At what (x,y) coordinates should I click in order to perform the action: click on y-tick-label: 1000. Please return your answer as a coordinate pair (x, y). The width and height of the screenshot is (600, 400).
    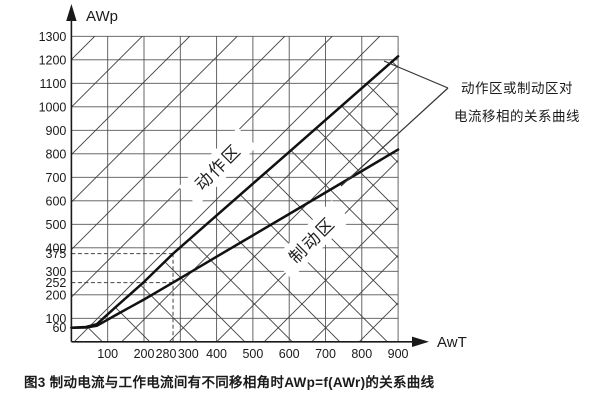
    Looking at the image, I should click on (53, 107).